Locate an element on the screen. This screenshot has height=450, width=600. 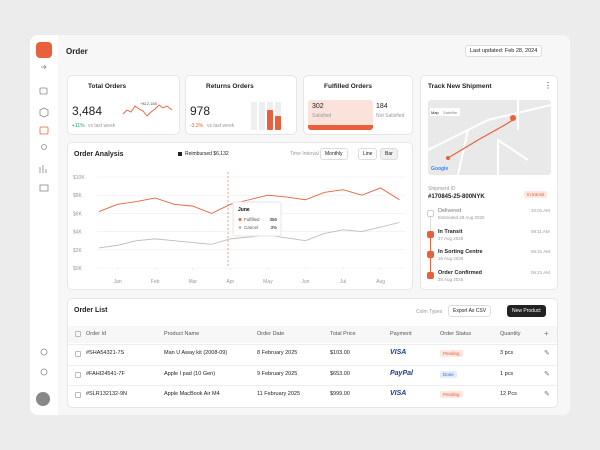
legend-note: Reimbursed $6,132 is located at coordinates (207, 154).